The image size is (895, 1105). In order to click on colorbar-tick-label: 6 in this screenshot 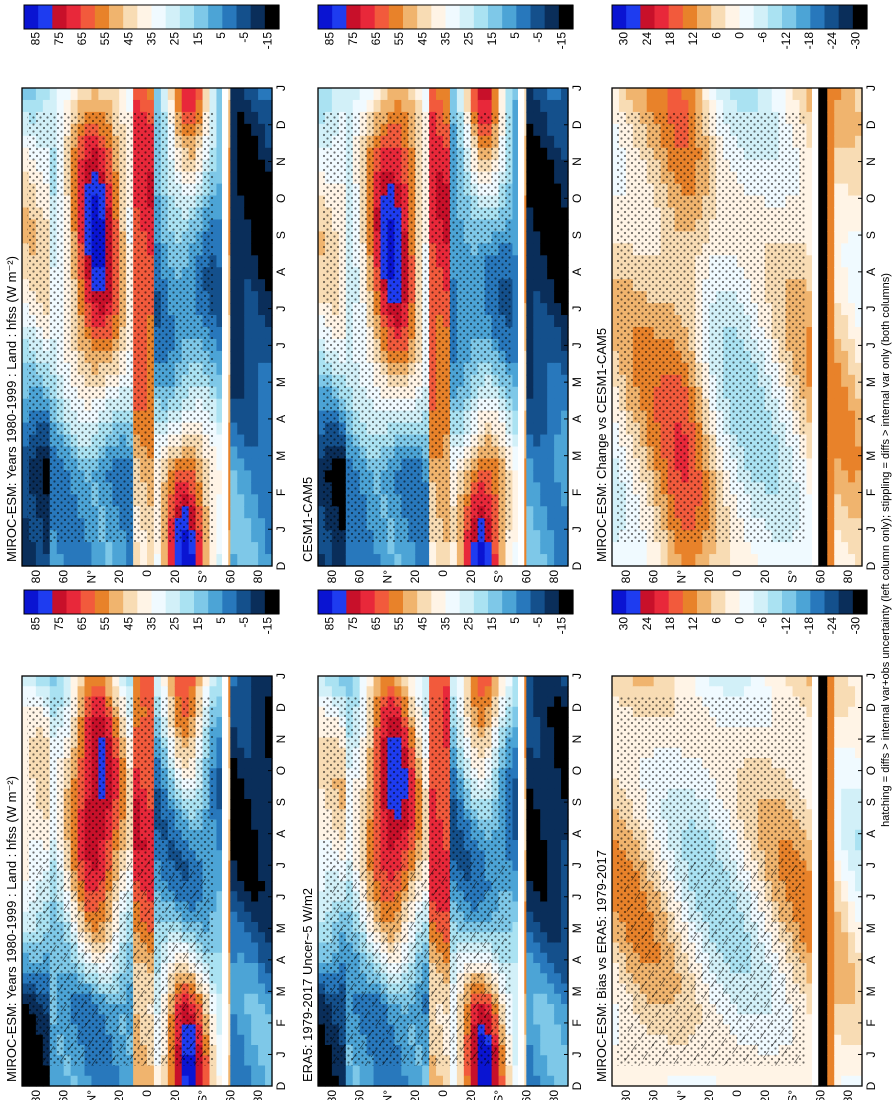, I will do `click(716, 620)`.